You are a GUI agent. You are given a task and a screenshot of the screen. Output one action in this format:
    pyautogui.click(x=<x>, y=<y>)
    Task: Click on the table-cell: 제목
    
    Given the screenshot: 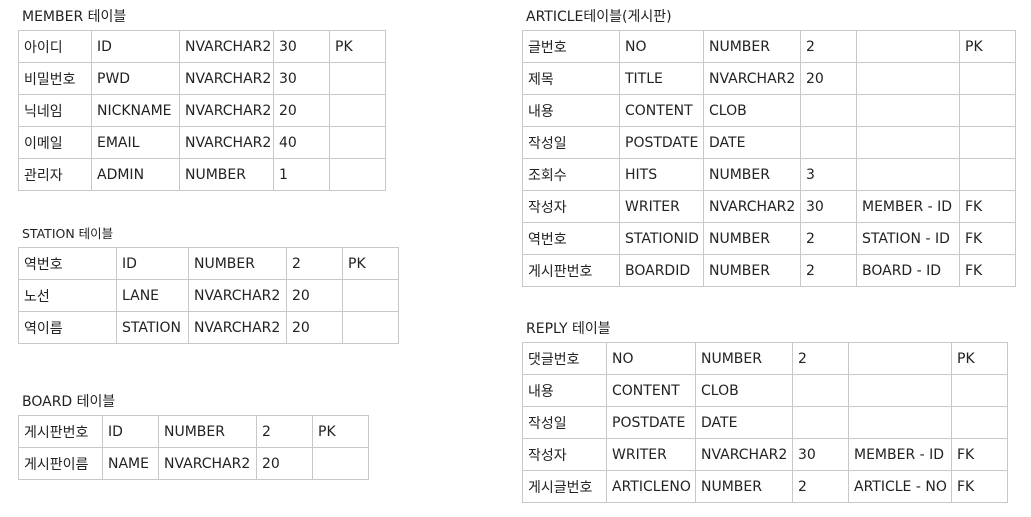 What is the action you would take?
    pyautogui.click(x=571, y=78)
    